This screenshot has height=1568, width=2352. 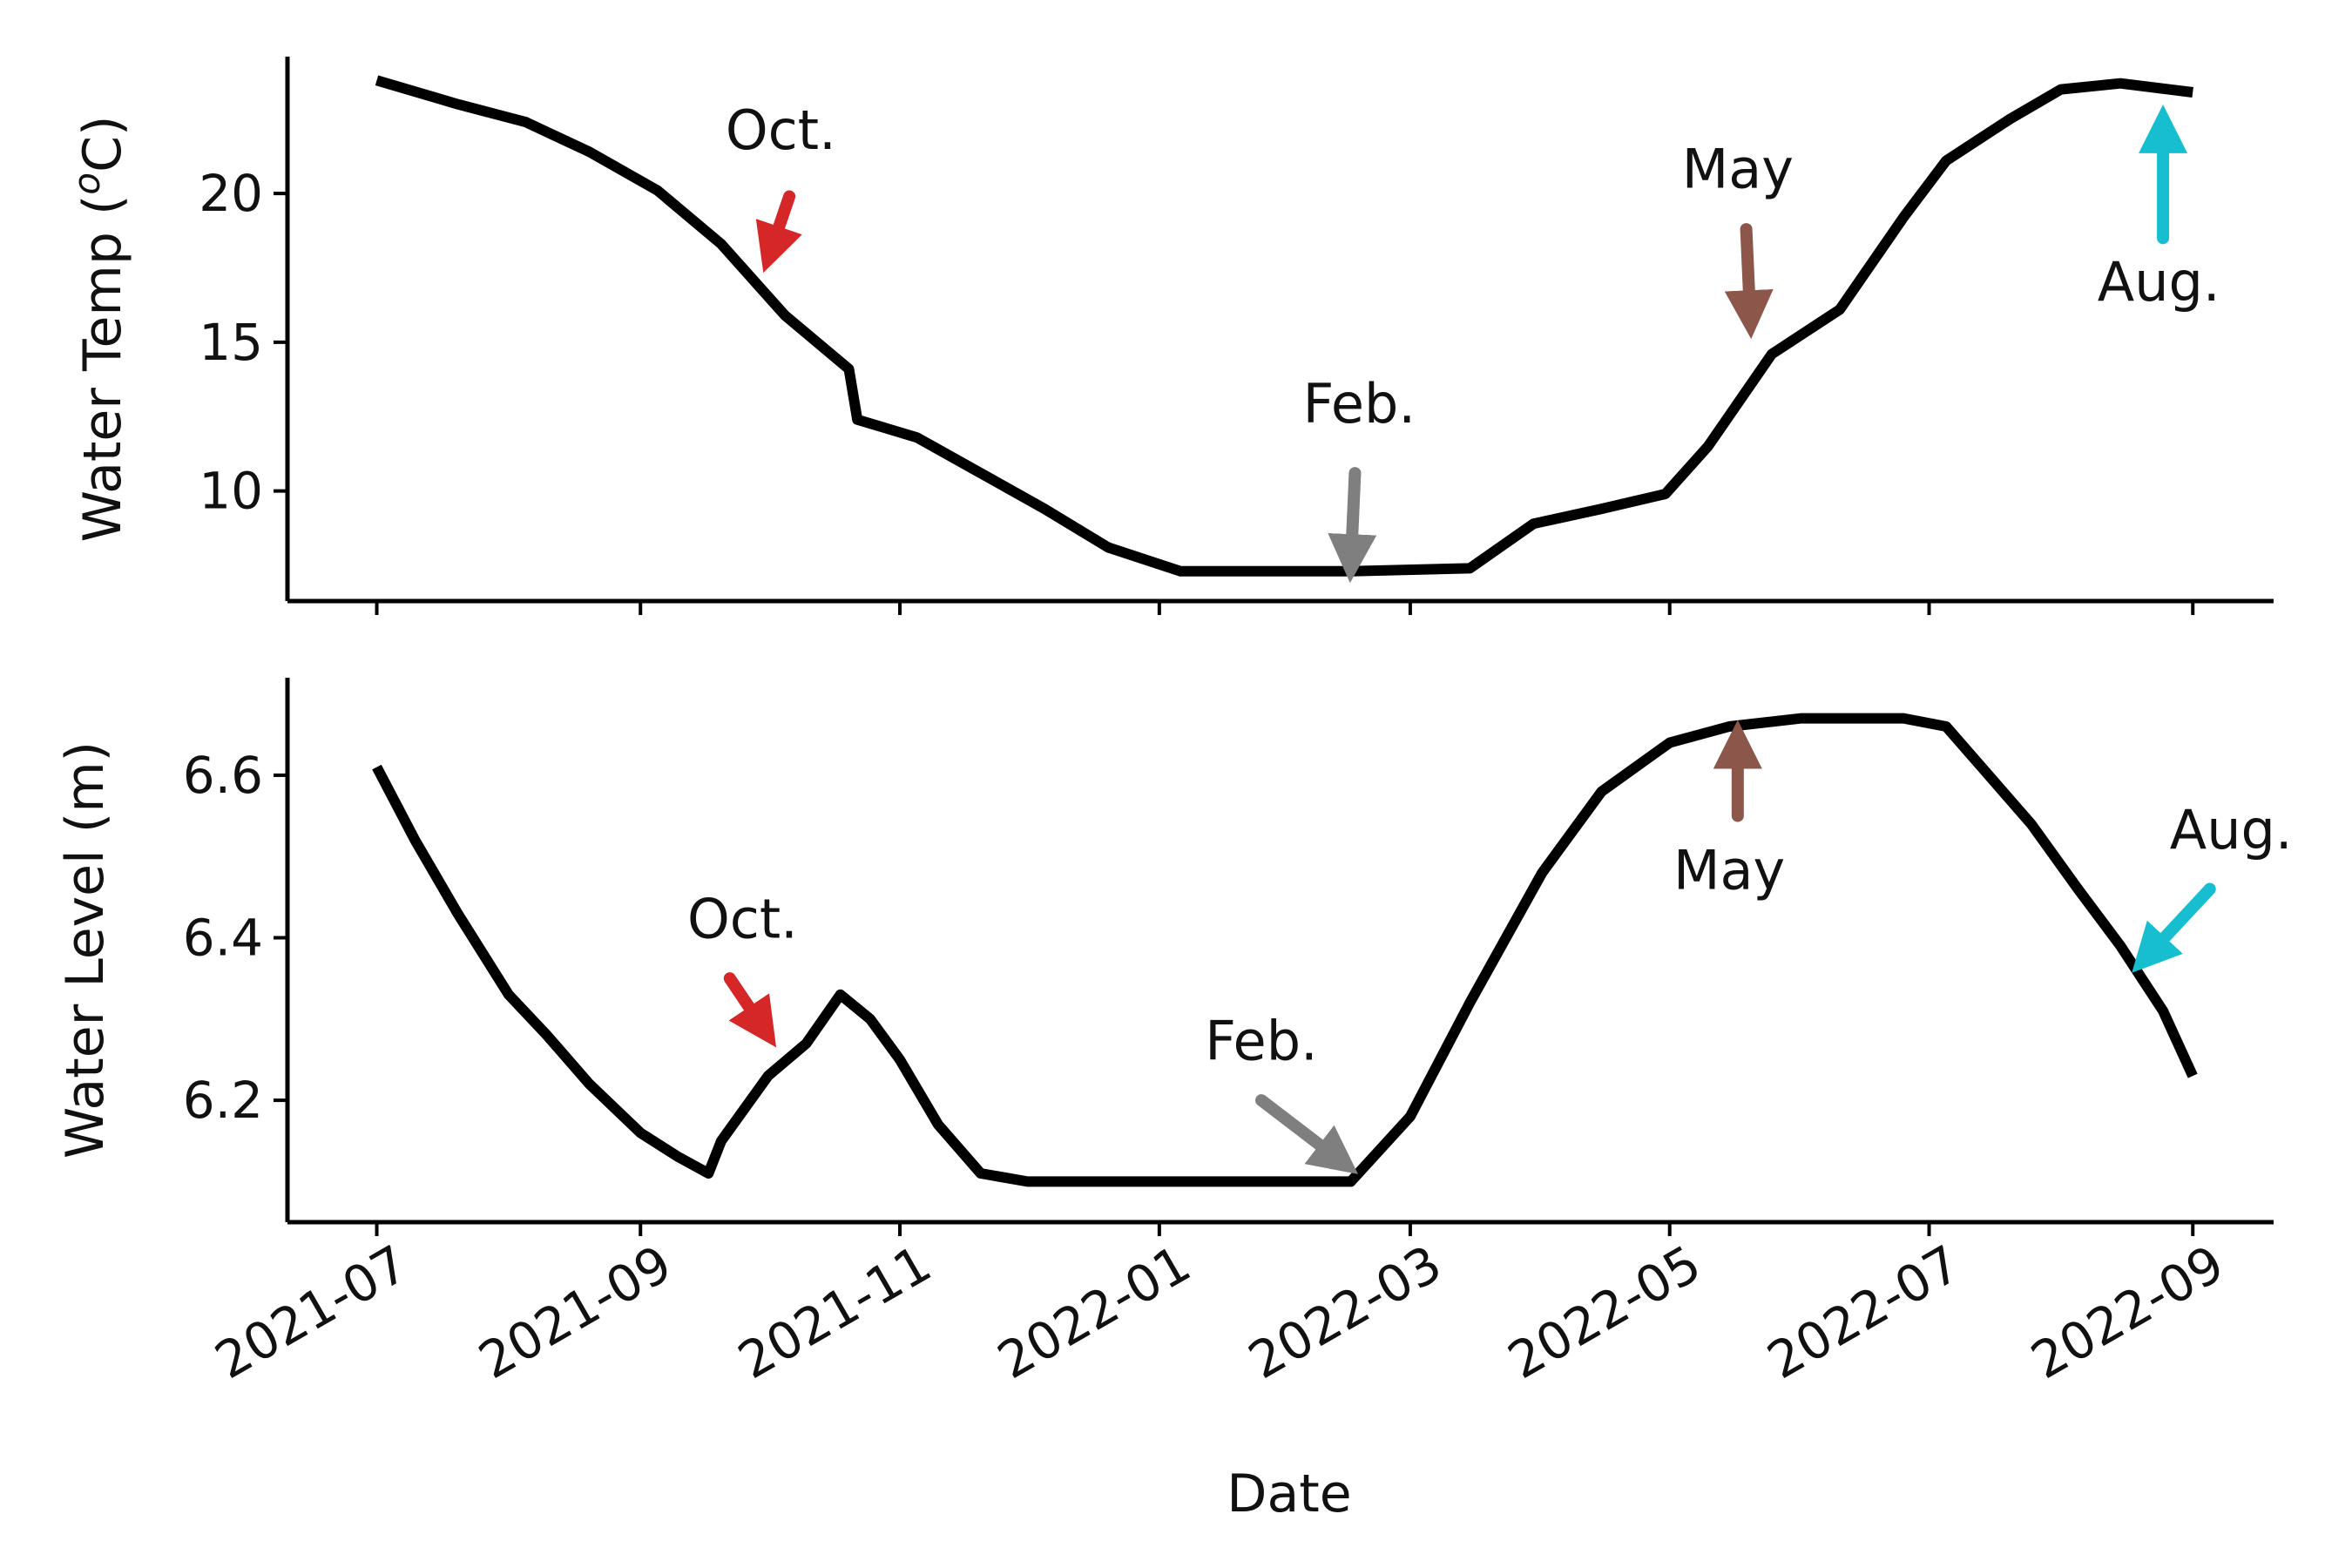 I want to click on y-tick-label: 20, so click(x=231, y=193).